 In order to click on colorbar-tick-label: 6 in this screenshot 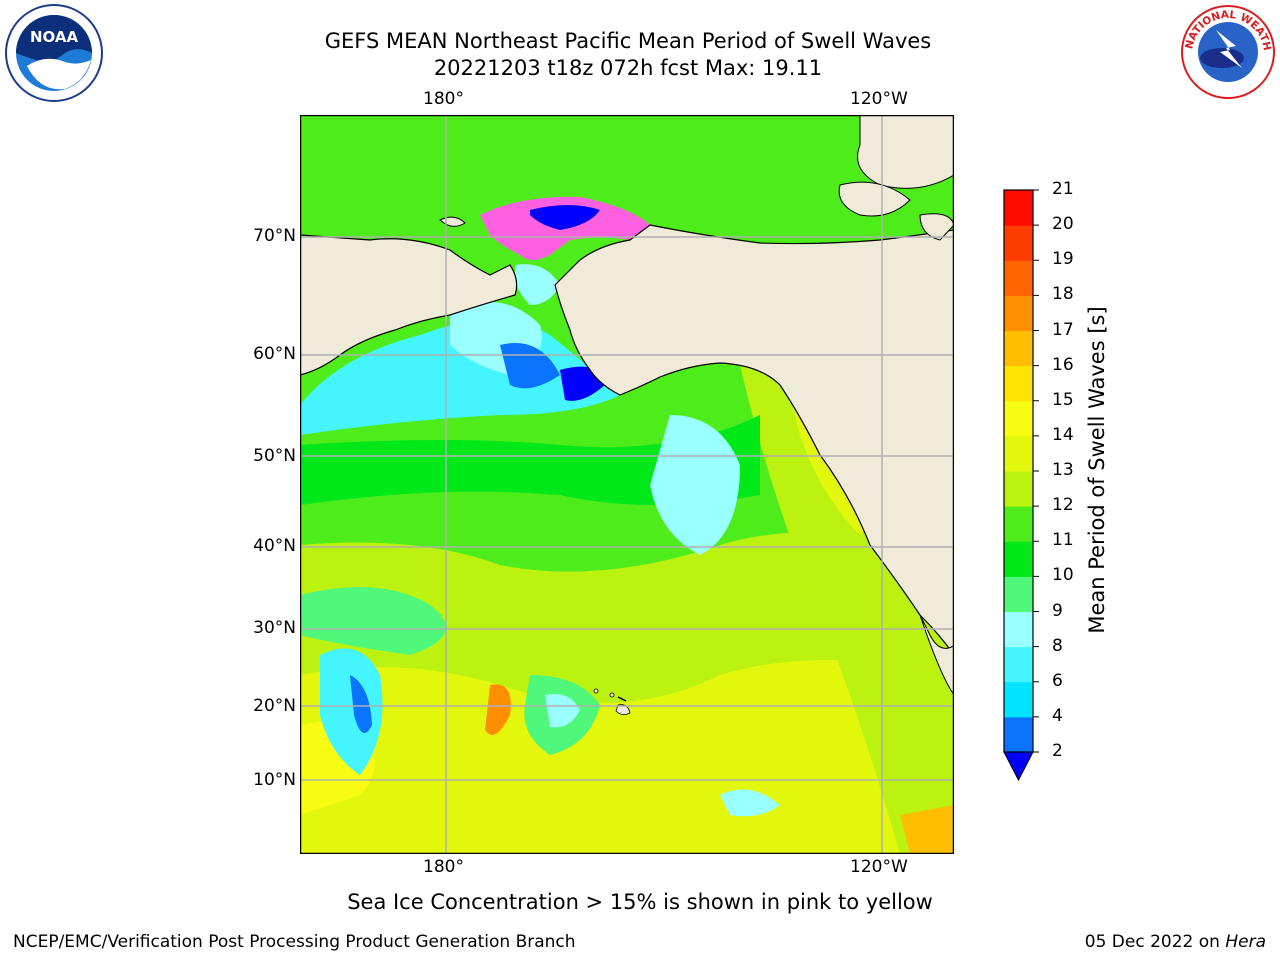, I will do `click(1057, 680)`.